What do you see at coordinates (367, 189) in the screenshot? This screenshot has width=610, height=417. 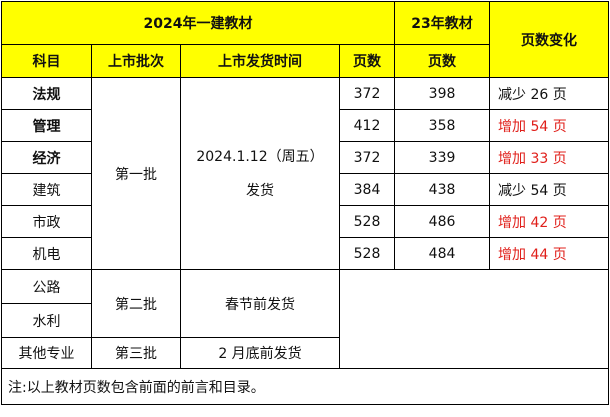 I see `pages-cell: 384` at bounding box center [367, 189].